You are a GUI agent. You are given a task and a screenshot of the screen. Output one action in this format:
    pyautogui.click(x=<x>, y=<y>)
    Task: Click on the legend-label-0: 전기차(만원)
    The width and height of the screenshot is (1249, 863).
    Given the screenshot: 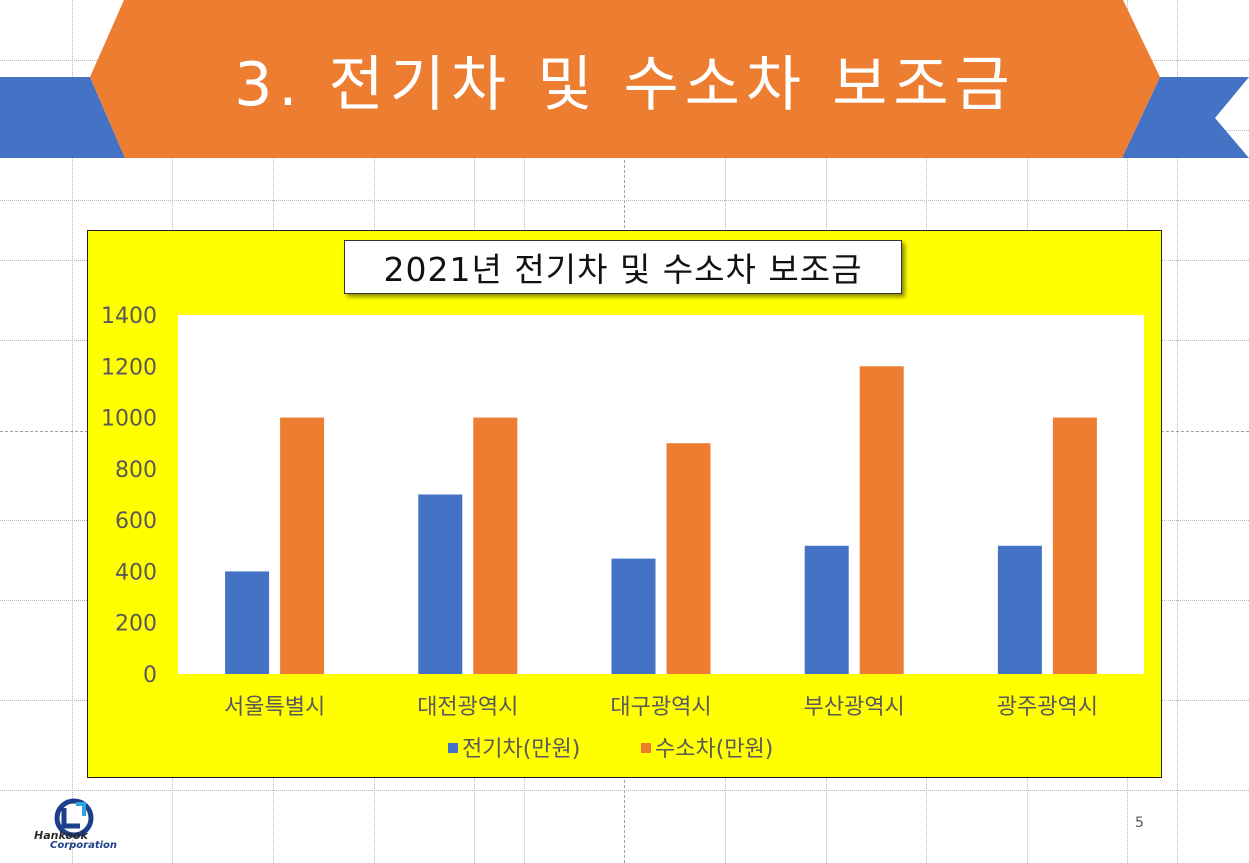 What is the action you would take?
    pyautogui.click(x=521, y=749)
    